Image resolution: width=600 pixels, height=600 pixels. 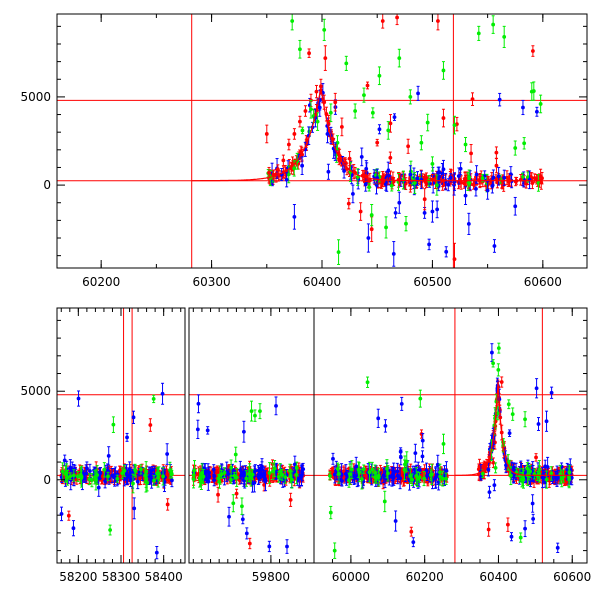 What do you see at coordinates (367, 134) in the screenshot?
I see `model-curve` at bounding box center [367, 134].